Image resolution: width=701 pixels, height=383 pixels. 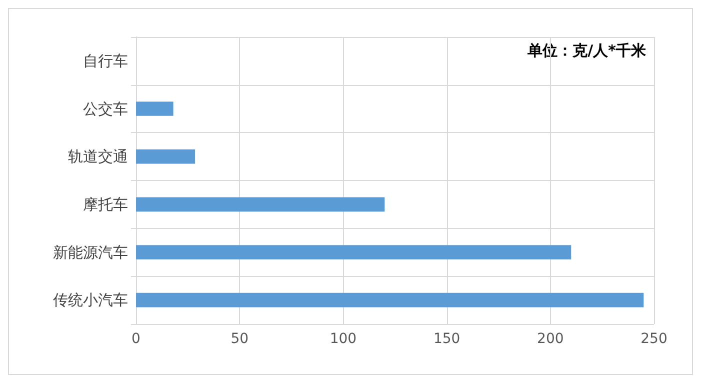 I want to click on x-tick-label: 100, so click(x=343, y=339).